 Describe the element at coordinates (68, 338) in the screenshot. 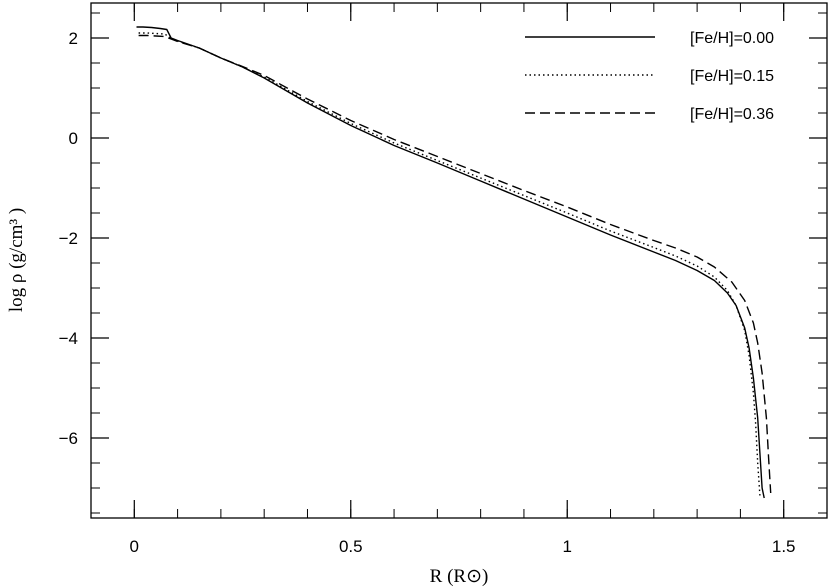

I see `y-tick-label: −4` at that location.